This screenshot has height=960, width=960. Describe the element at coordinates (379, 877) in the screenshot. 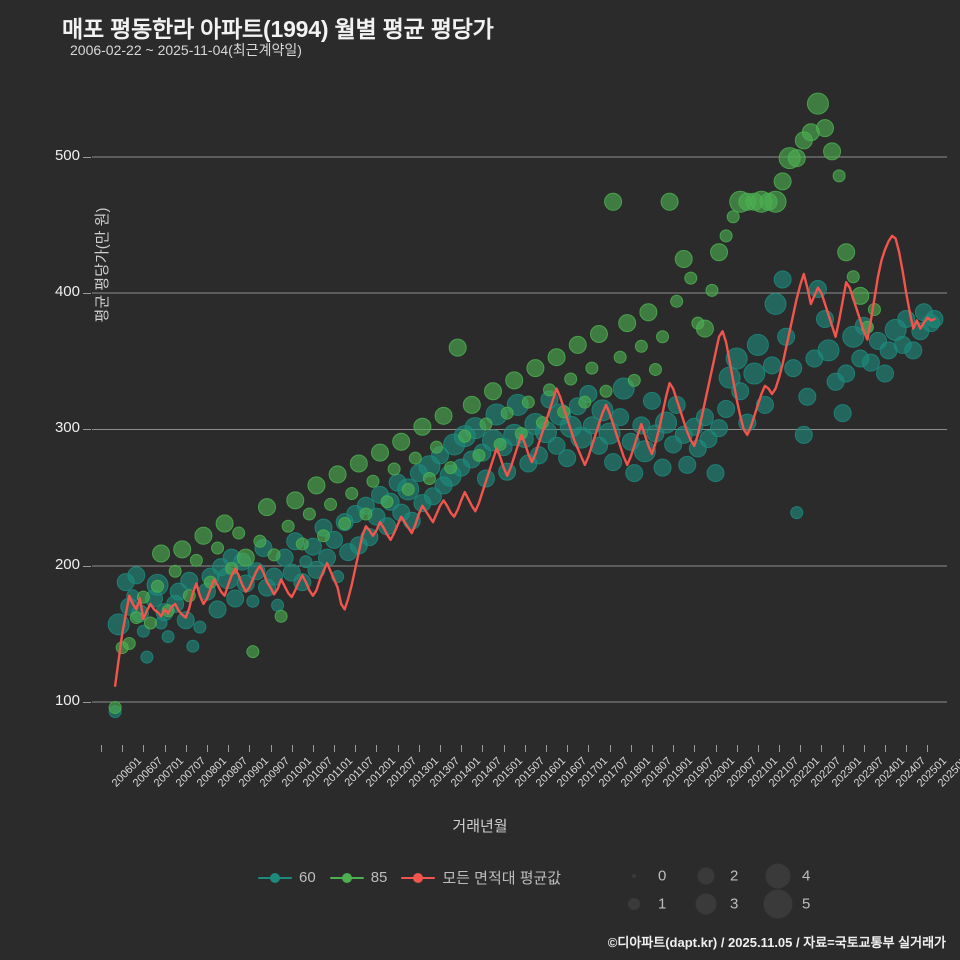

I see `legend-item-label: 85` at that location.